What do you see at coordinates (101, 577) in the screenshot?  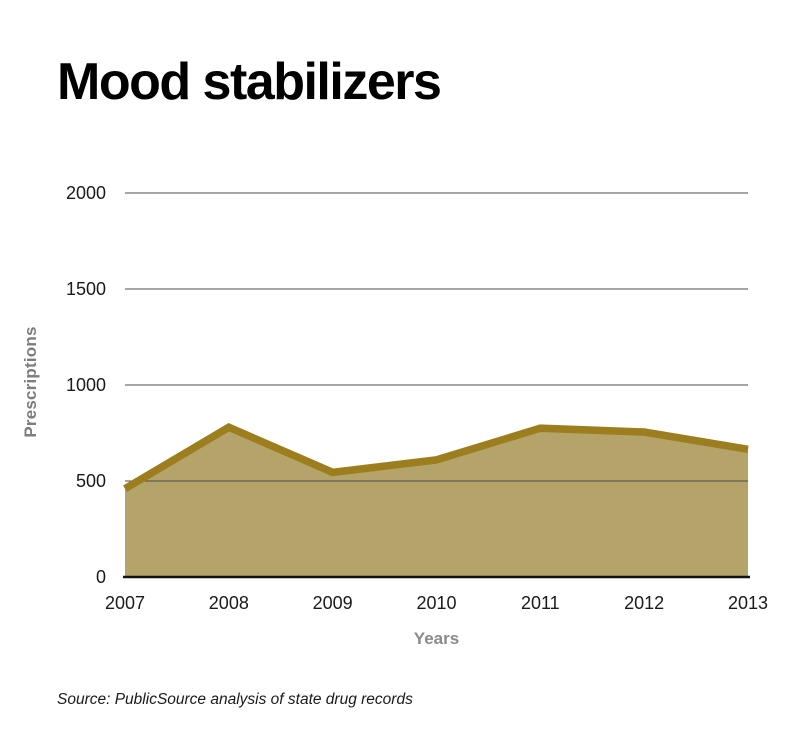 I see `y-tick-label-0: 0` at bounding box center [101, 577].